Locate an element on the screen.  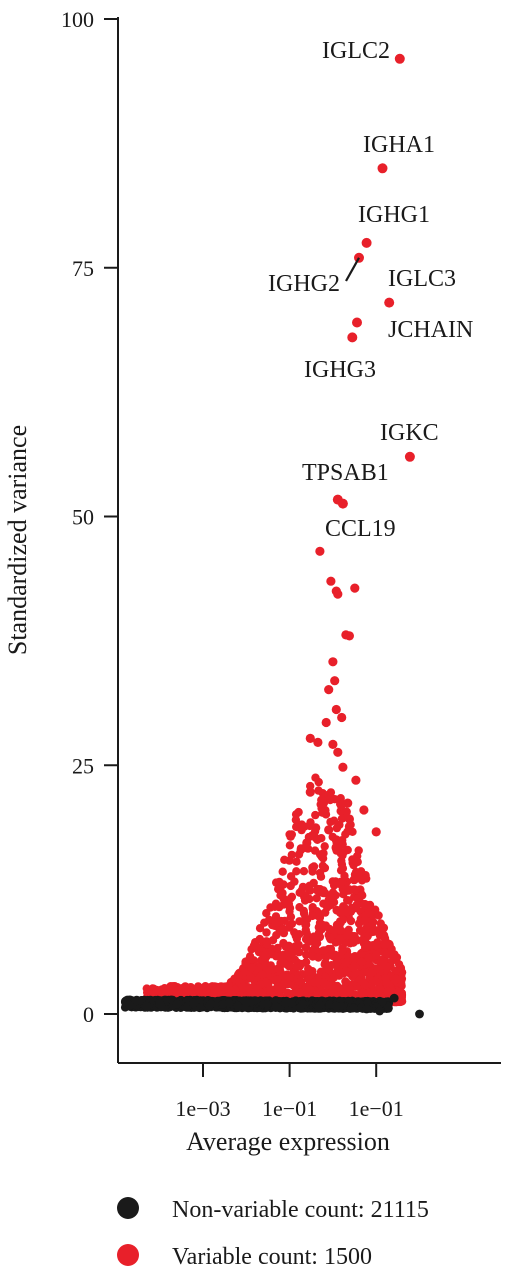
y-tick-label: 0 is located at coordinates (88, 1014).